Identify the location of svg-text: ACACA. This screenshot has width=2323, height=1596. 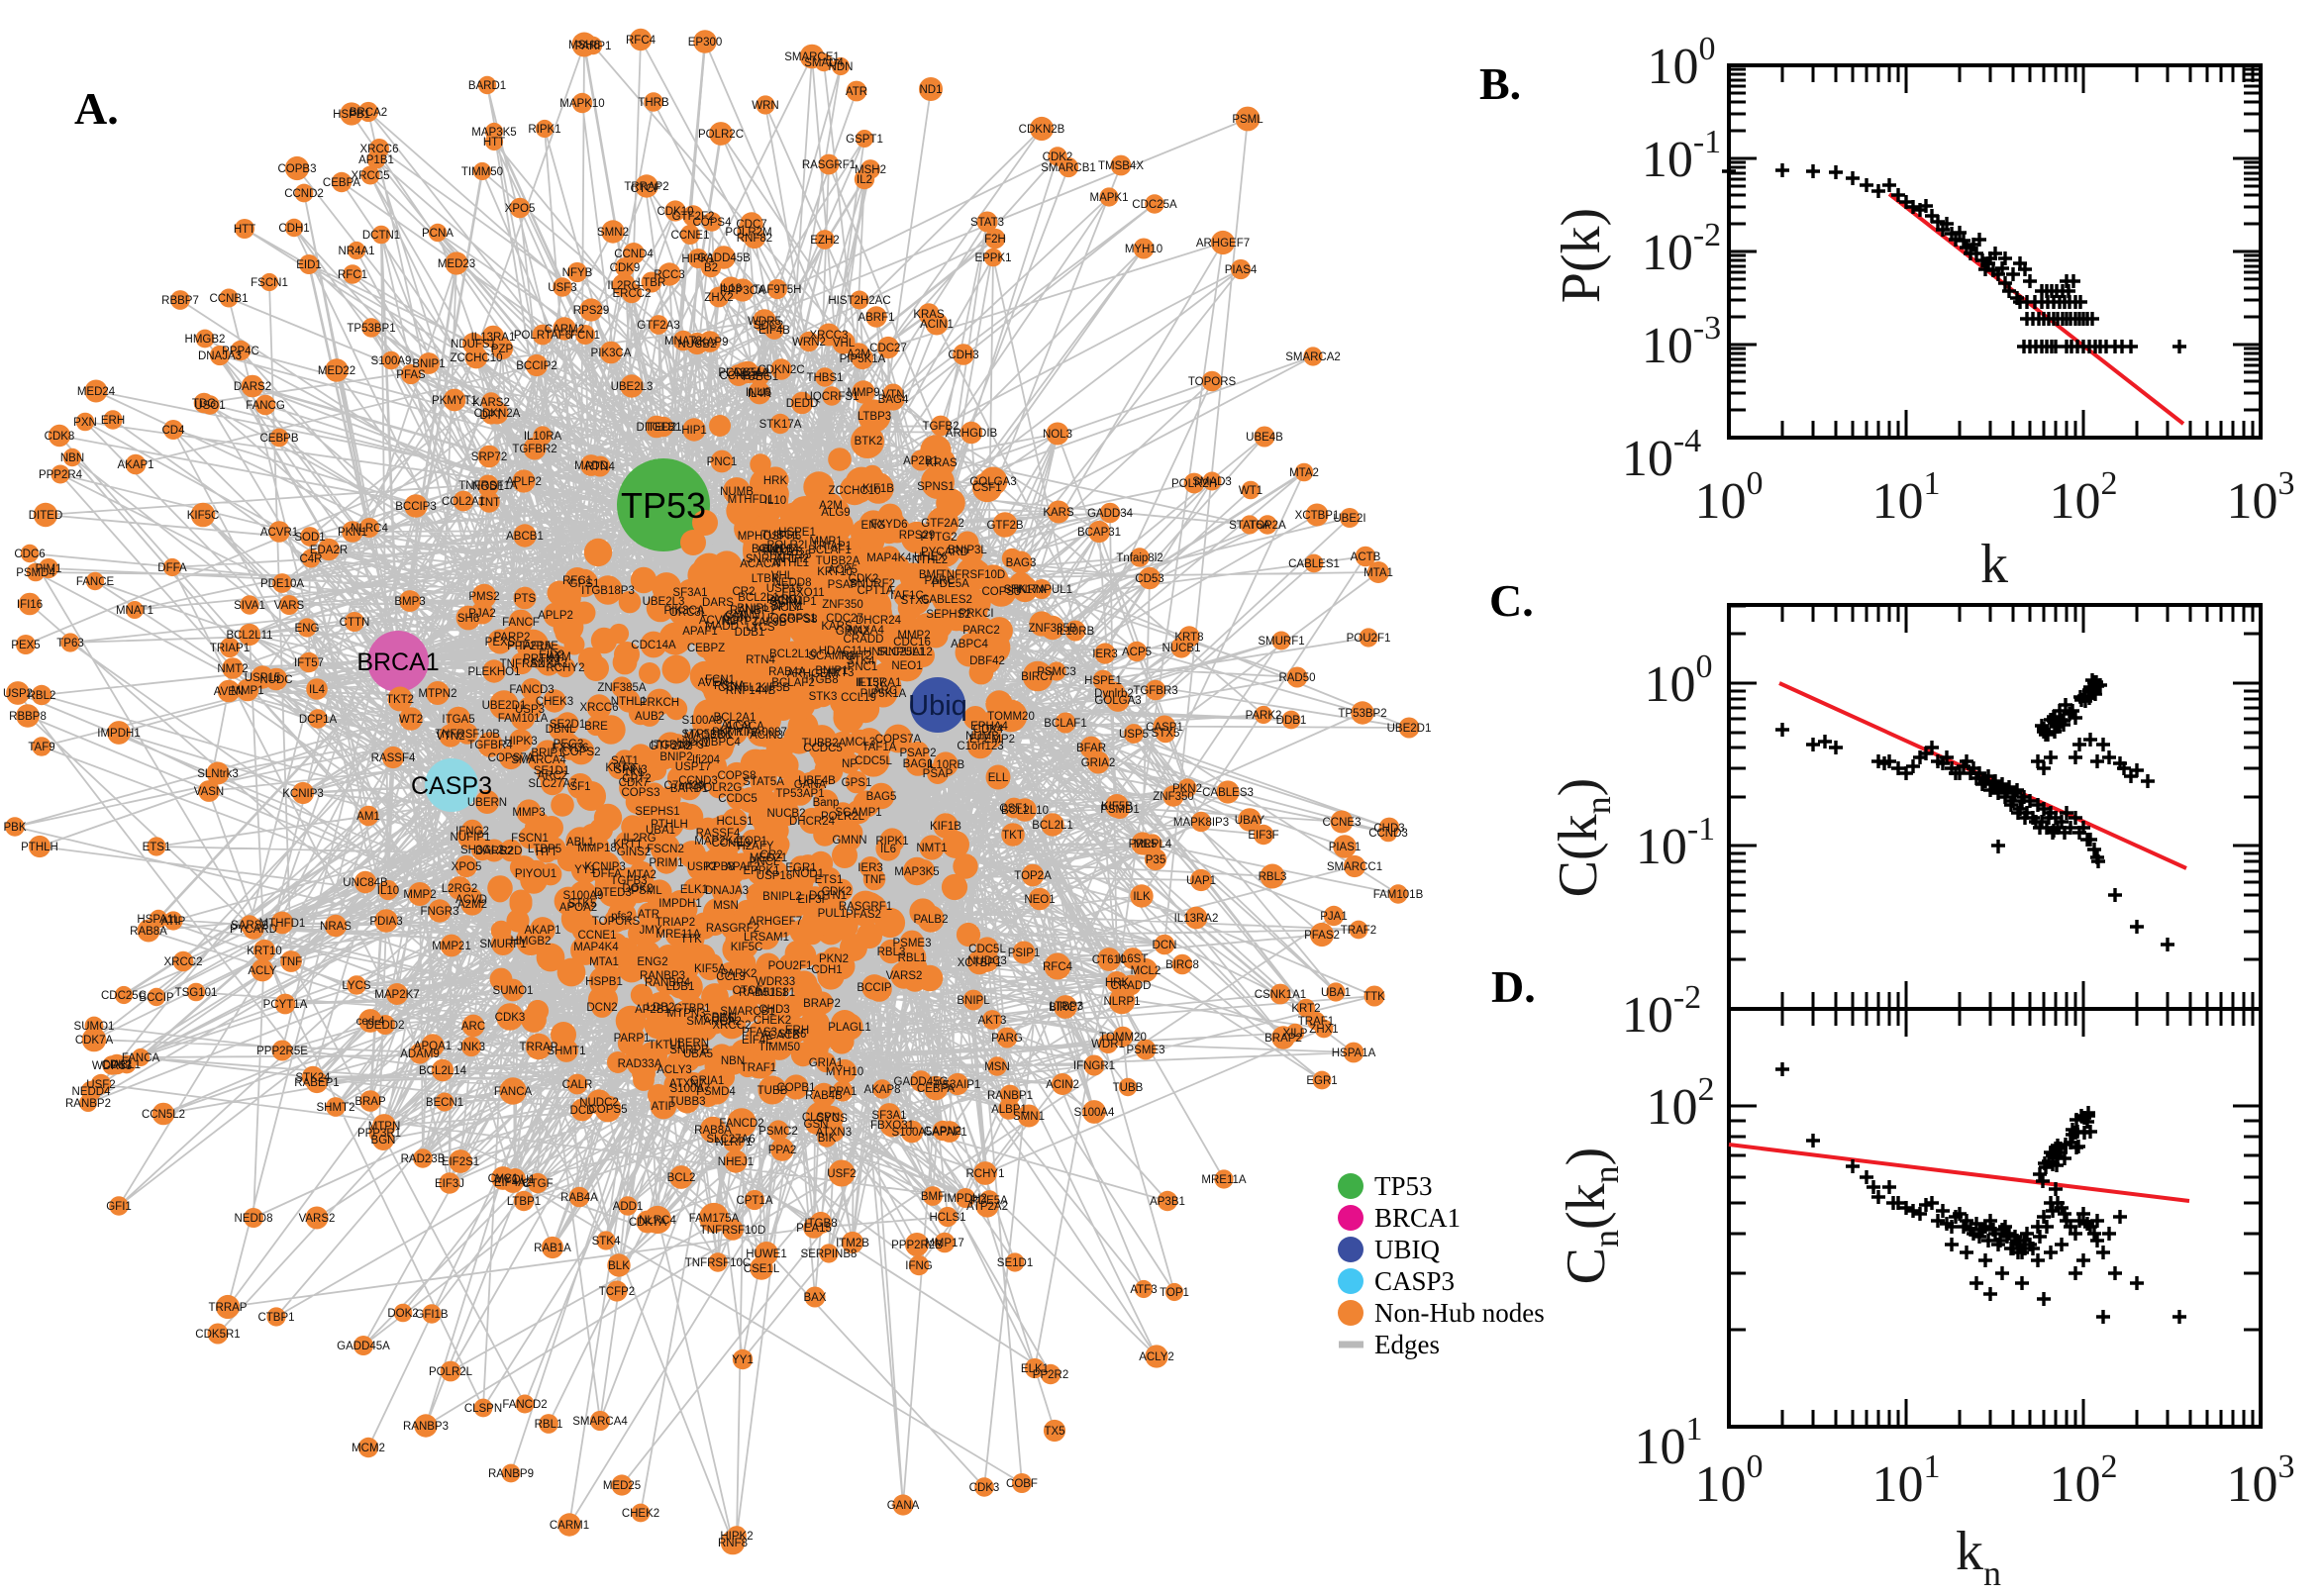
(760, 564).